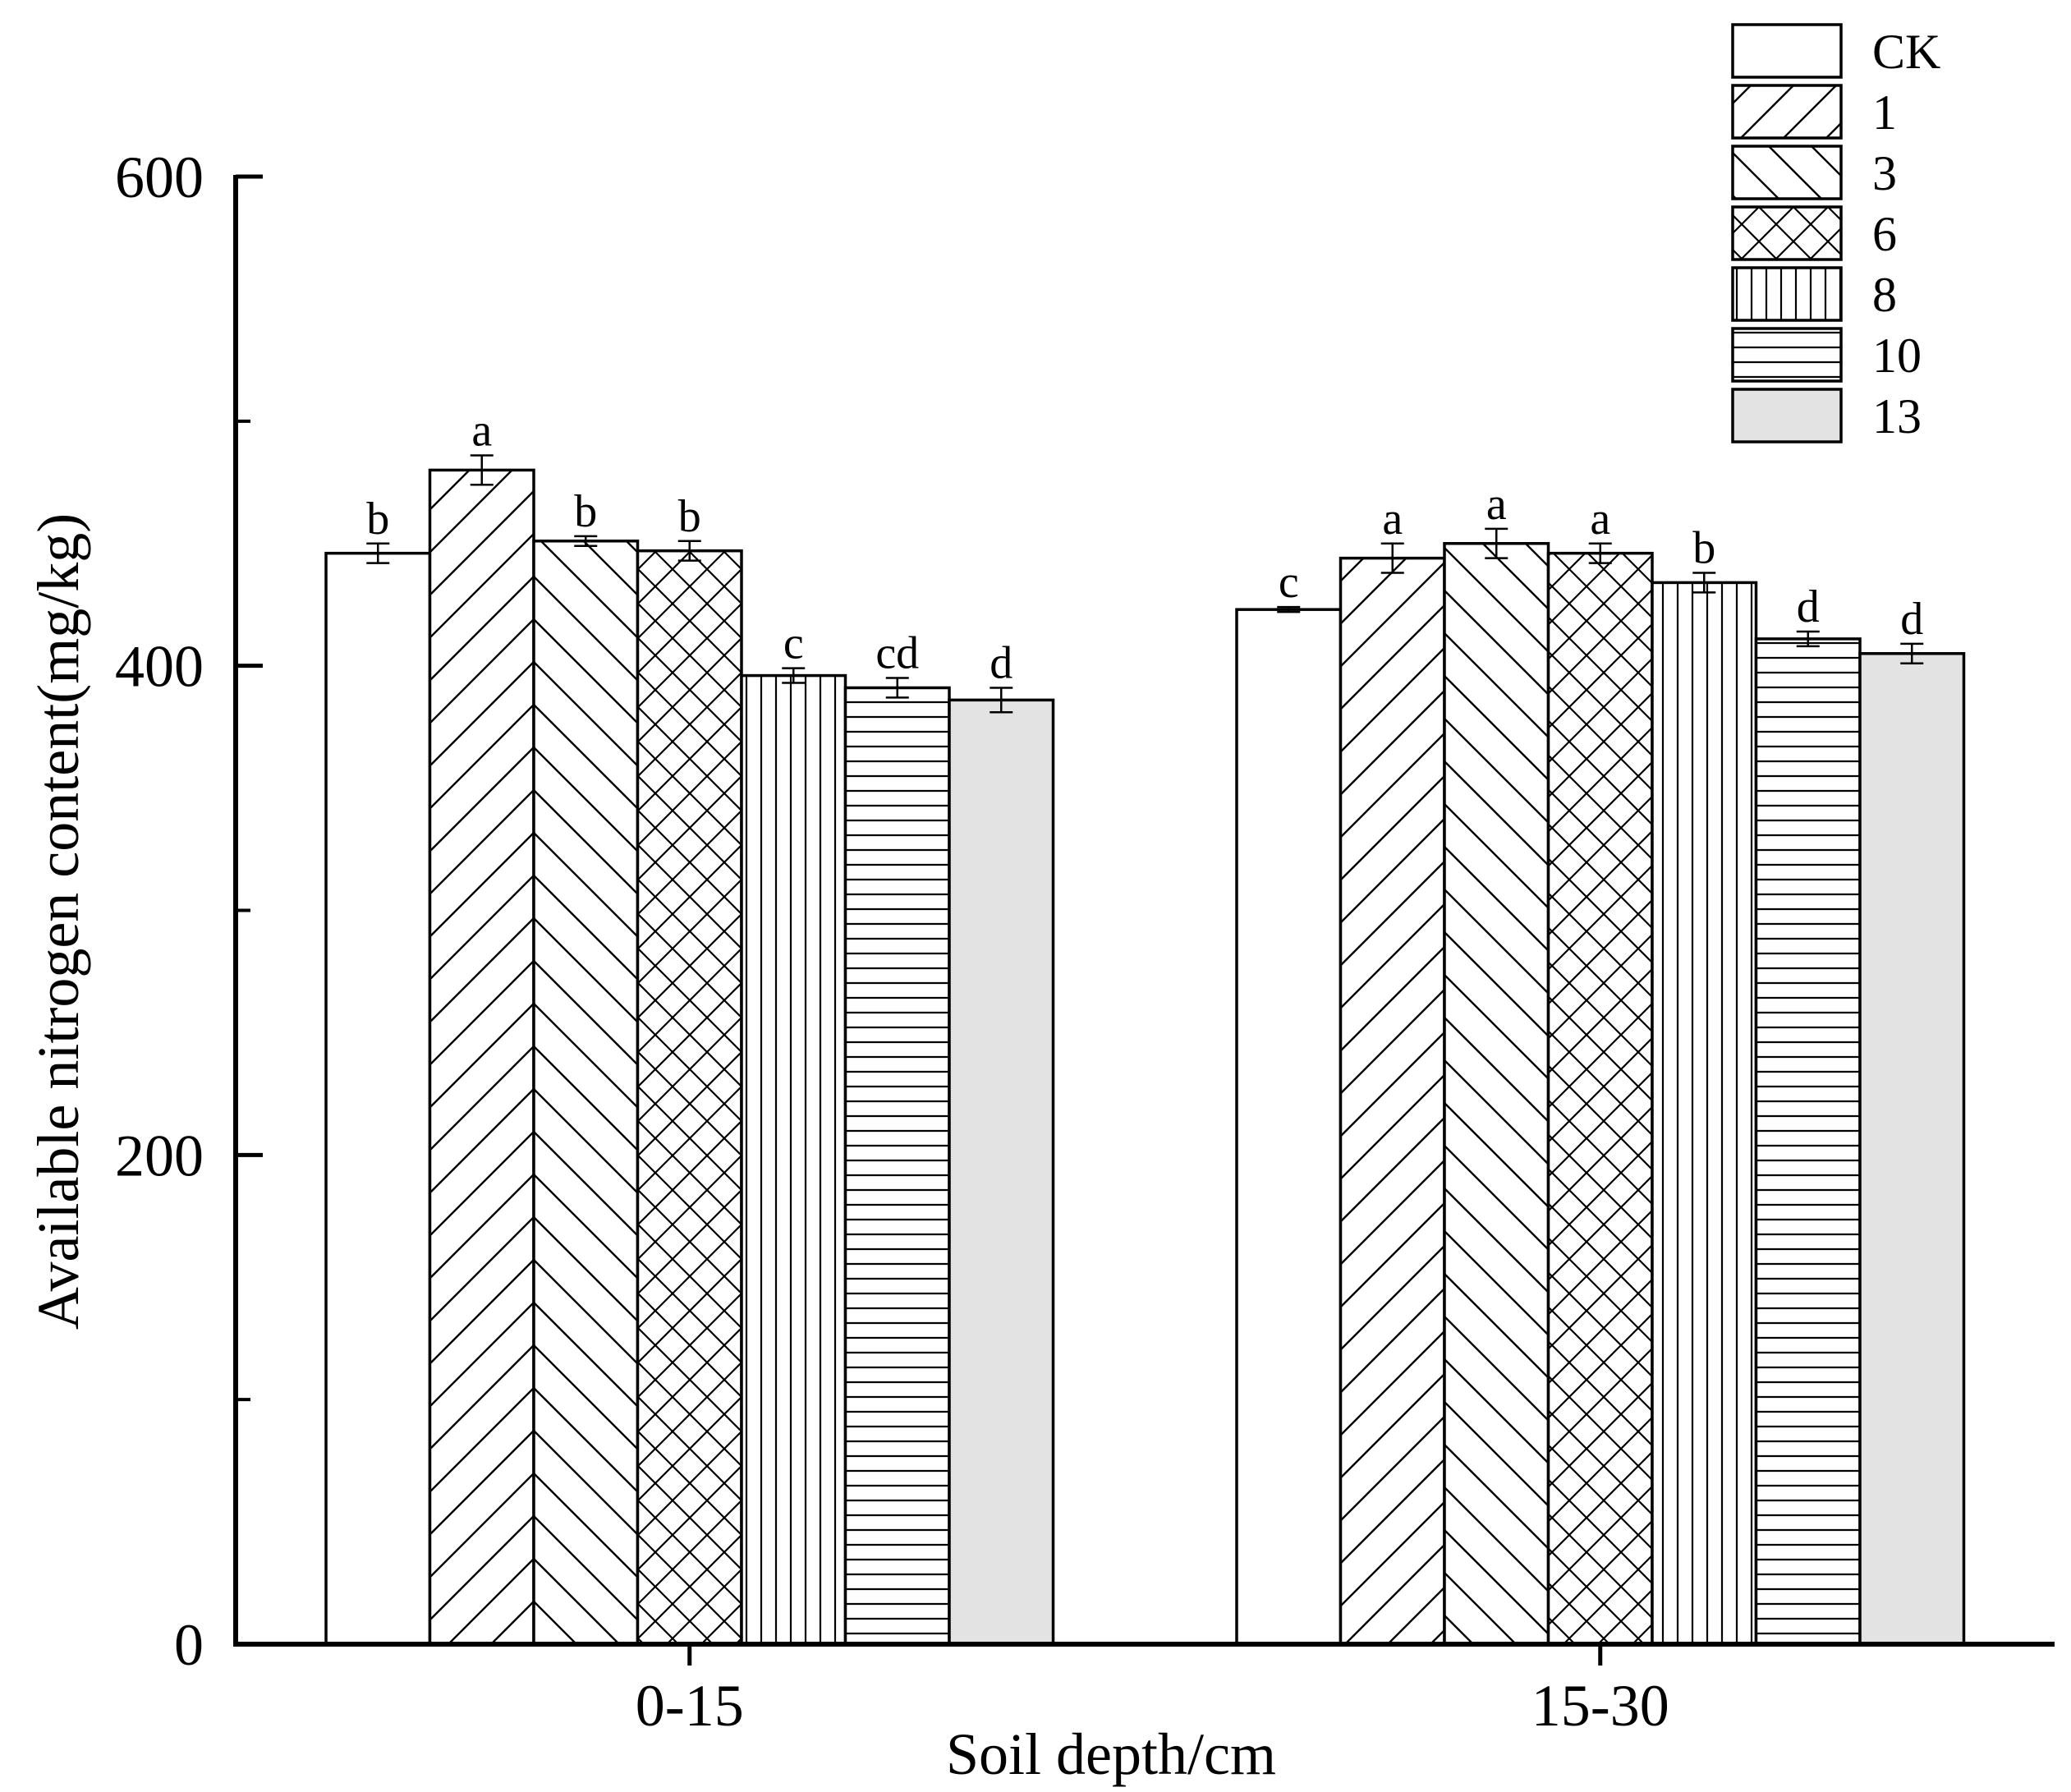 The image size is (2071, 1792). Describe the element at coordinates (159, 1156) in the screenshot. I see `y-tick-label: 200` at that location.